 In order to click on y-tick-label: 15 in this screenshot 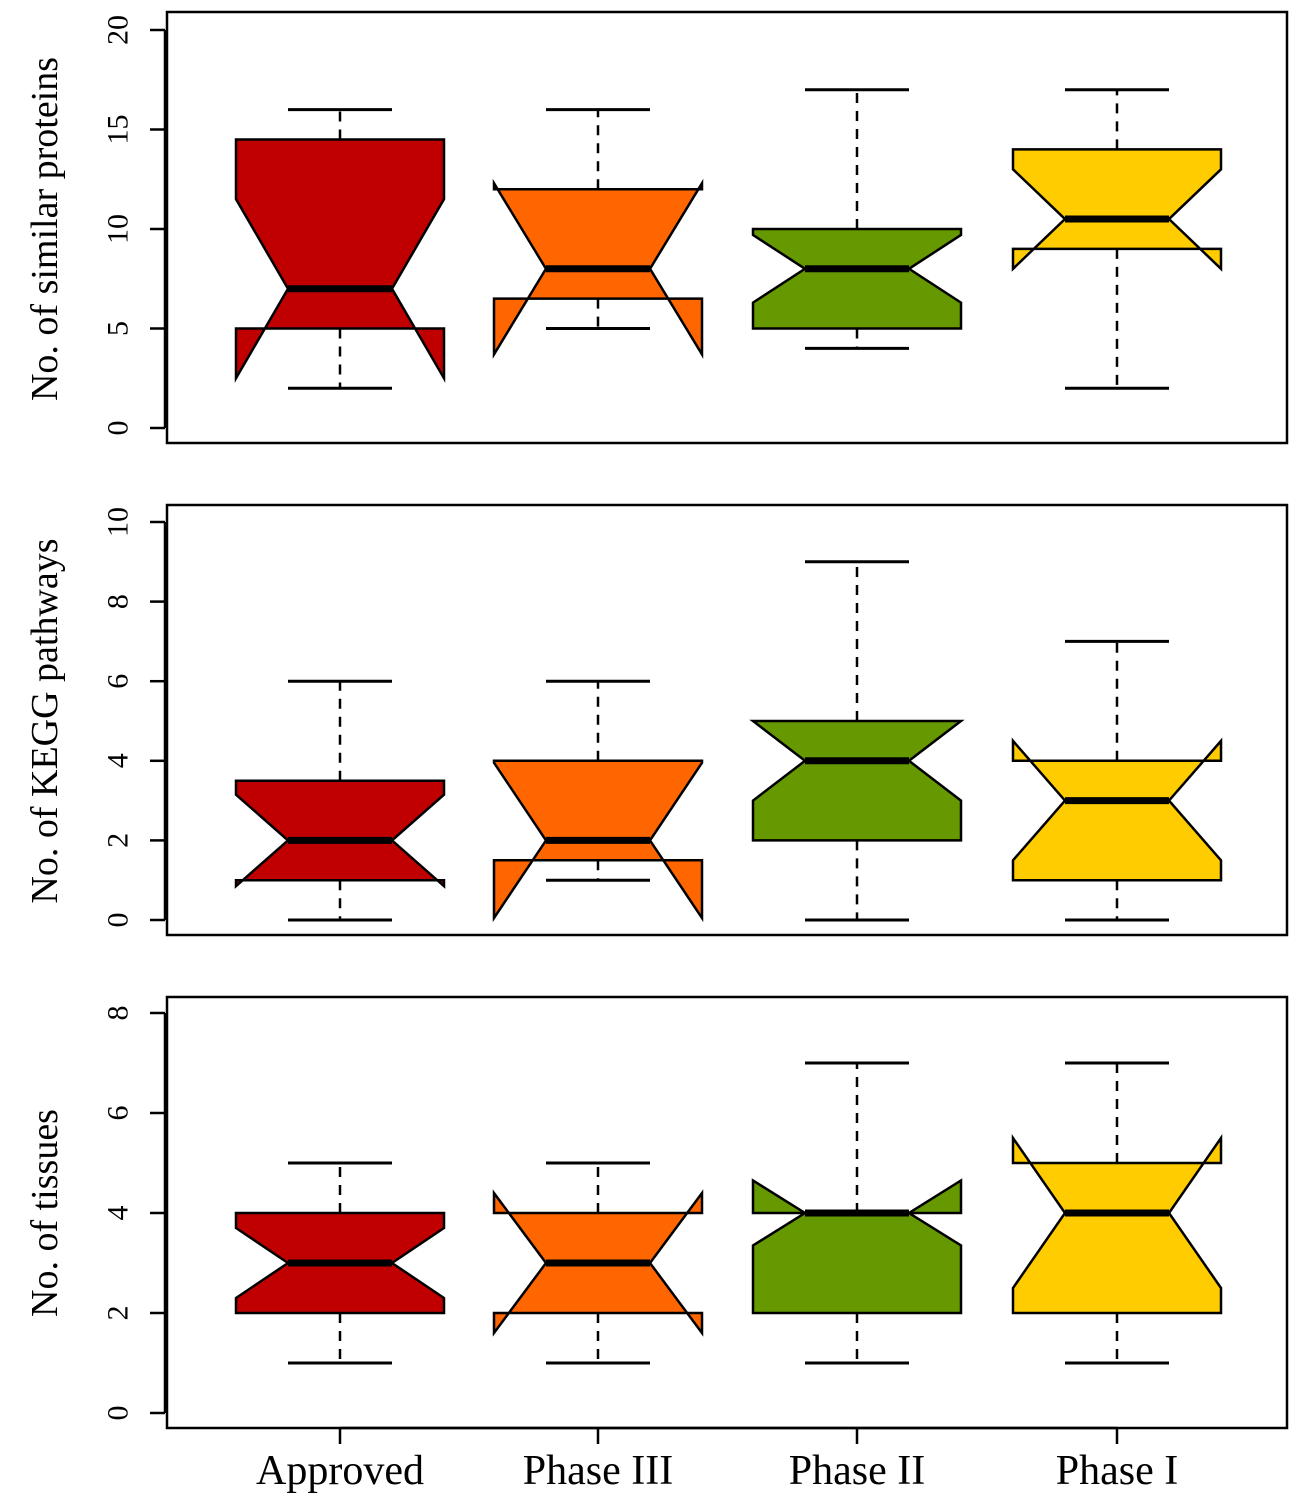, I will do `click(118, 130)`.